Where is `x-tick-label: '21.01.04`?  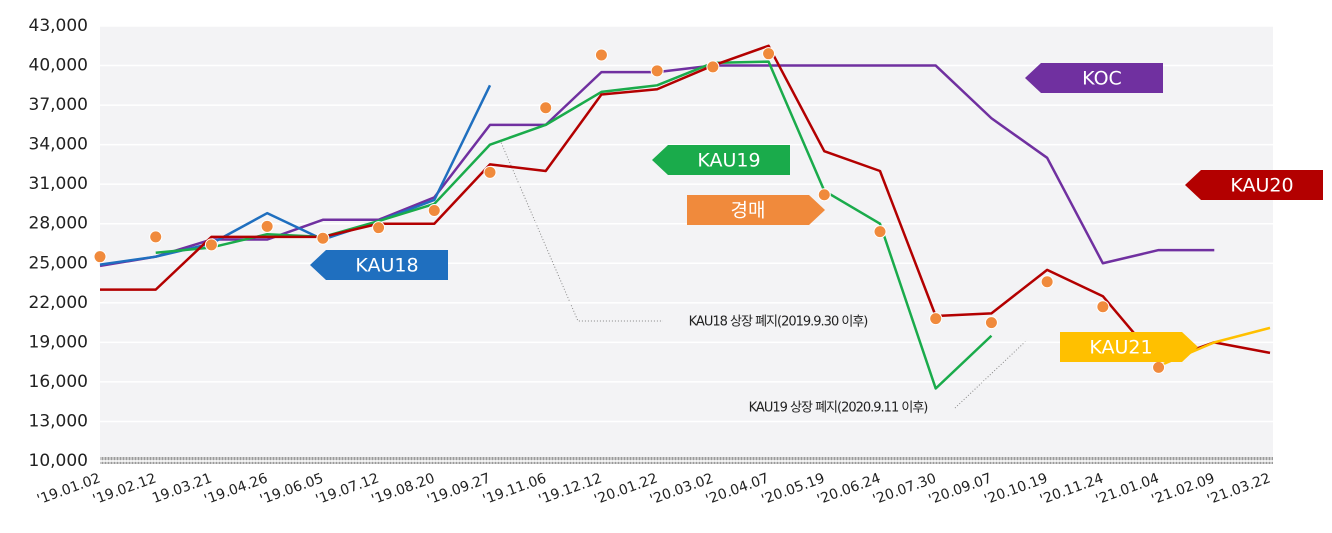 x-tick-label: '21.01.04 is located at coordinates (1128, 489).